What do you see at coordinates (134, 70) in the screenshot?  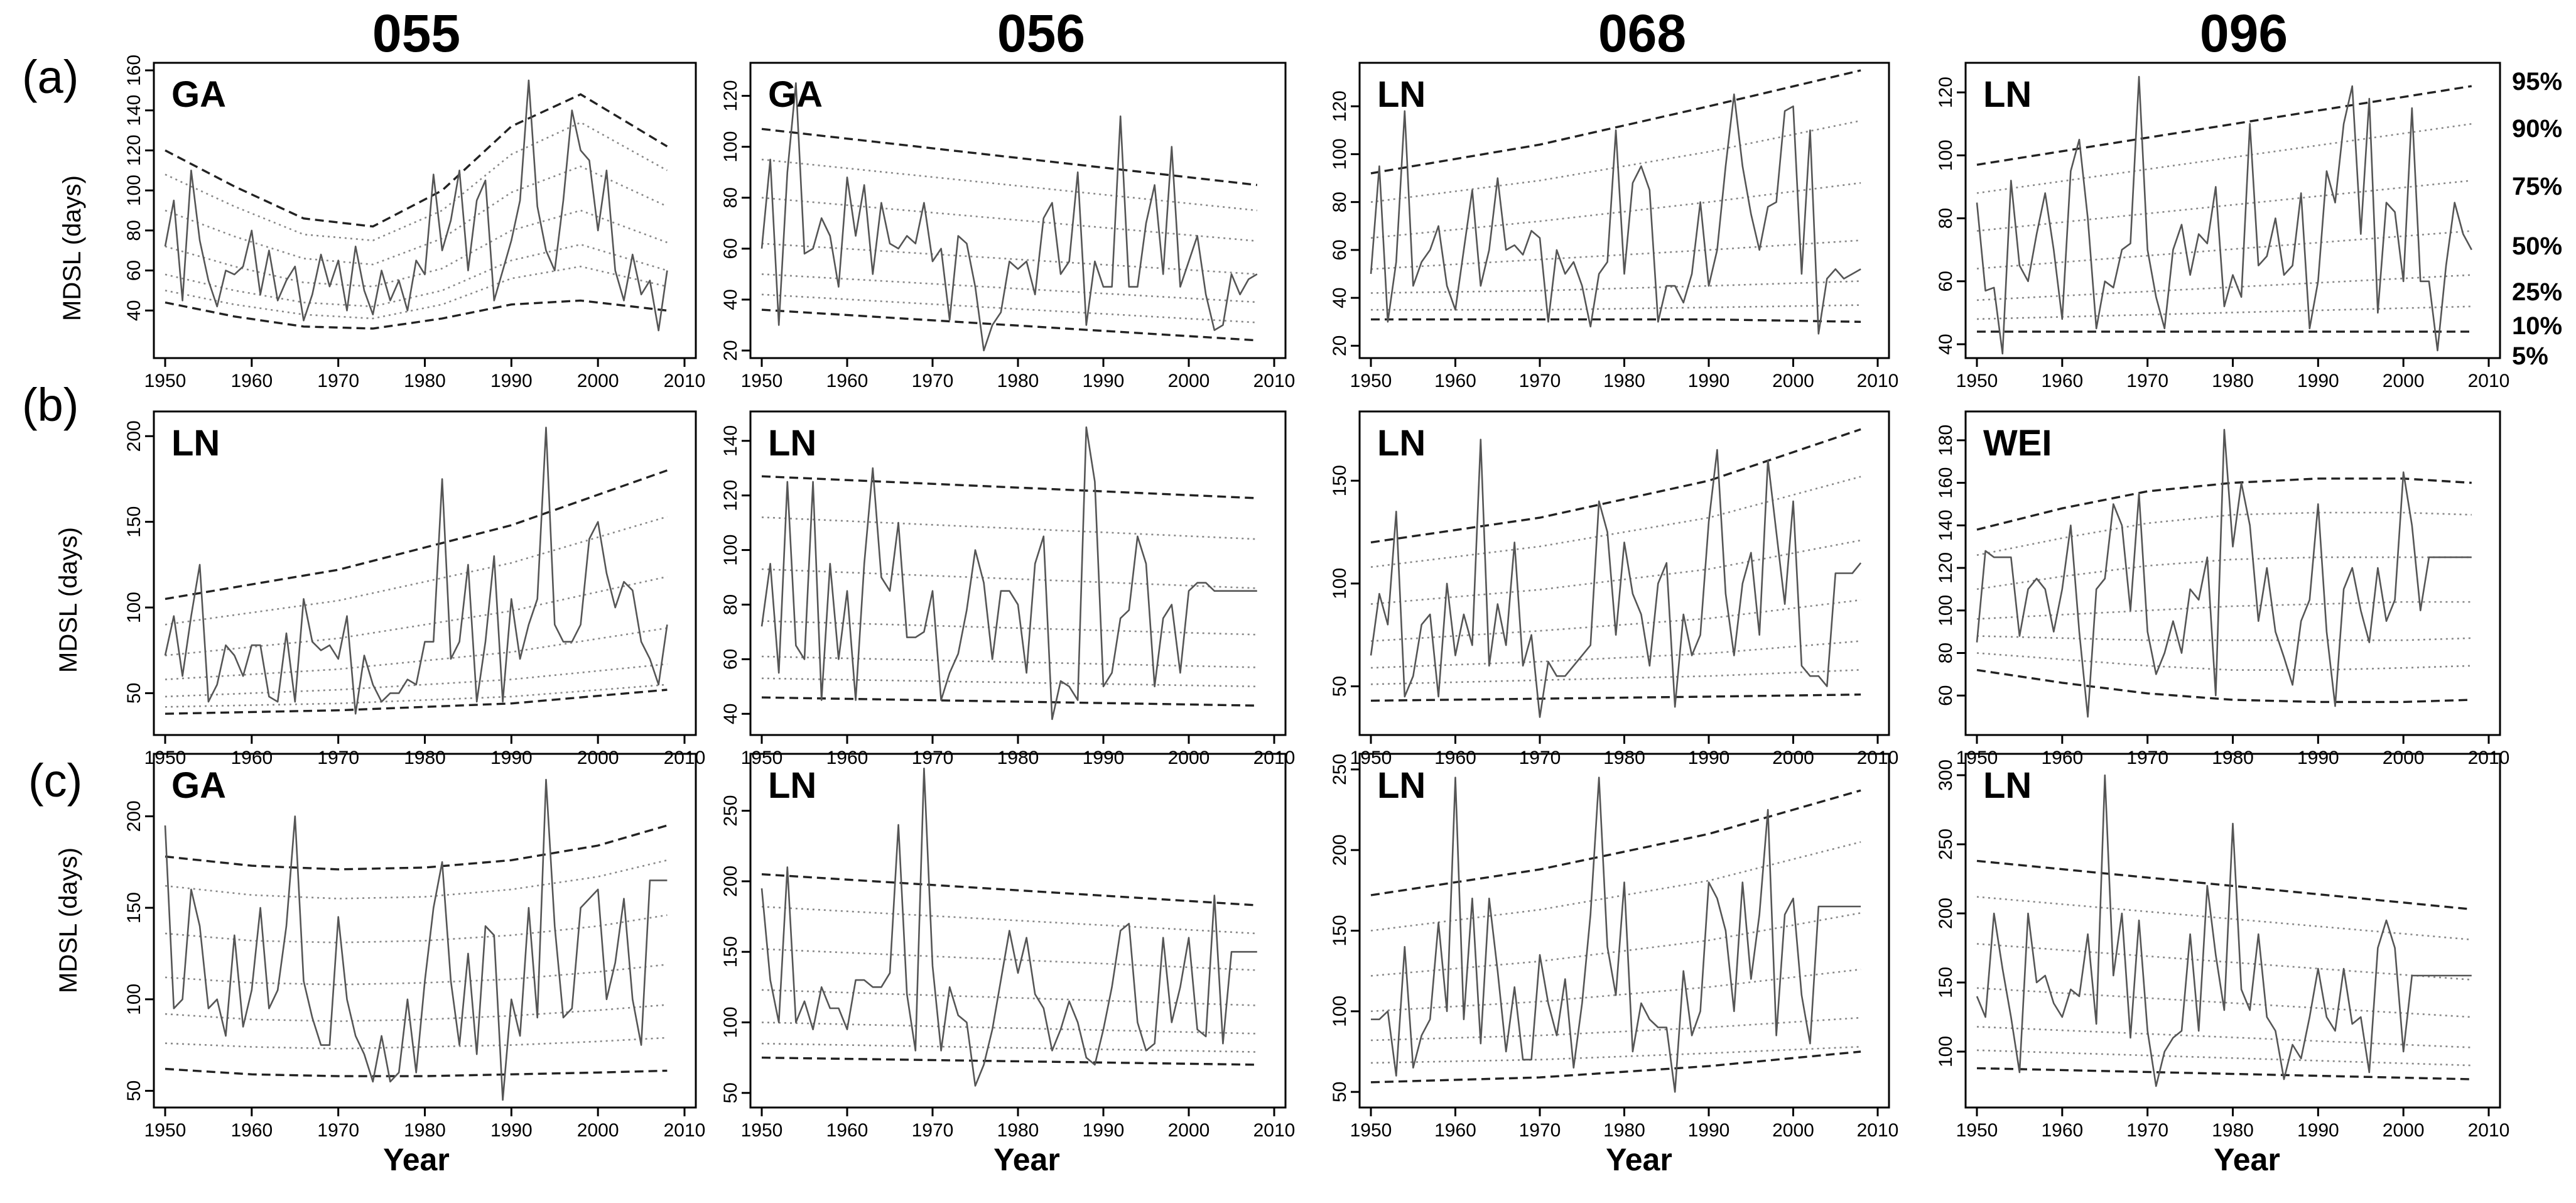 I see `y-tick-label: 160` at bounding box center [134, 70].